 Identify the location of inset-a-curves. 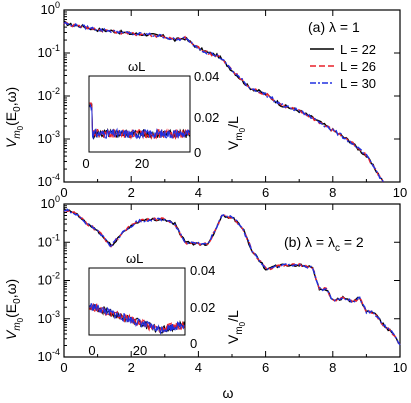
(139, 120).